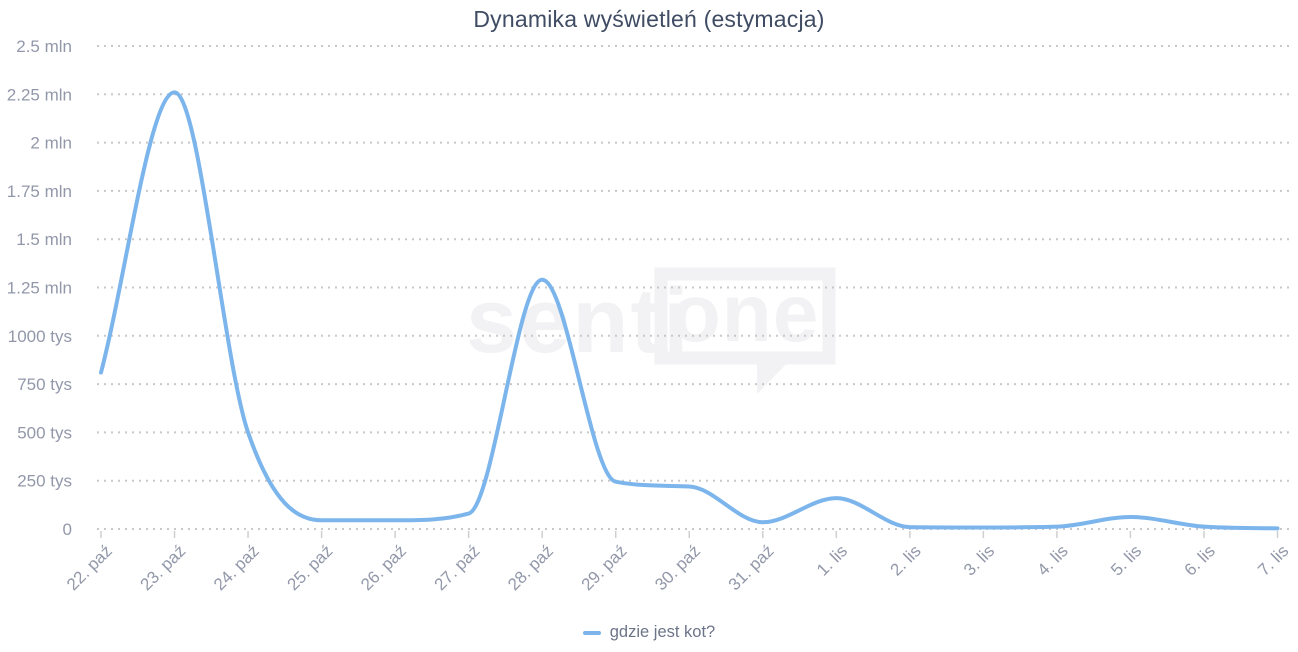 Image resolution: width=1298 pixels, height=652 pixels. I want to click on watermark-bubble-tail-icon, so click(776, 374).